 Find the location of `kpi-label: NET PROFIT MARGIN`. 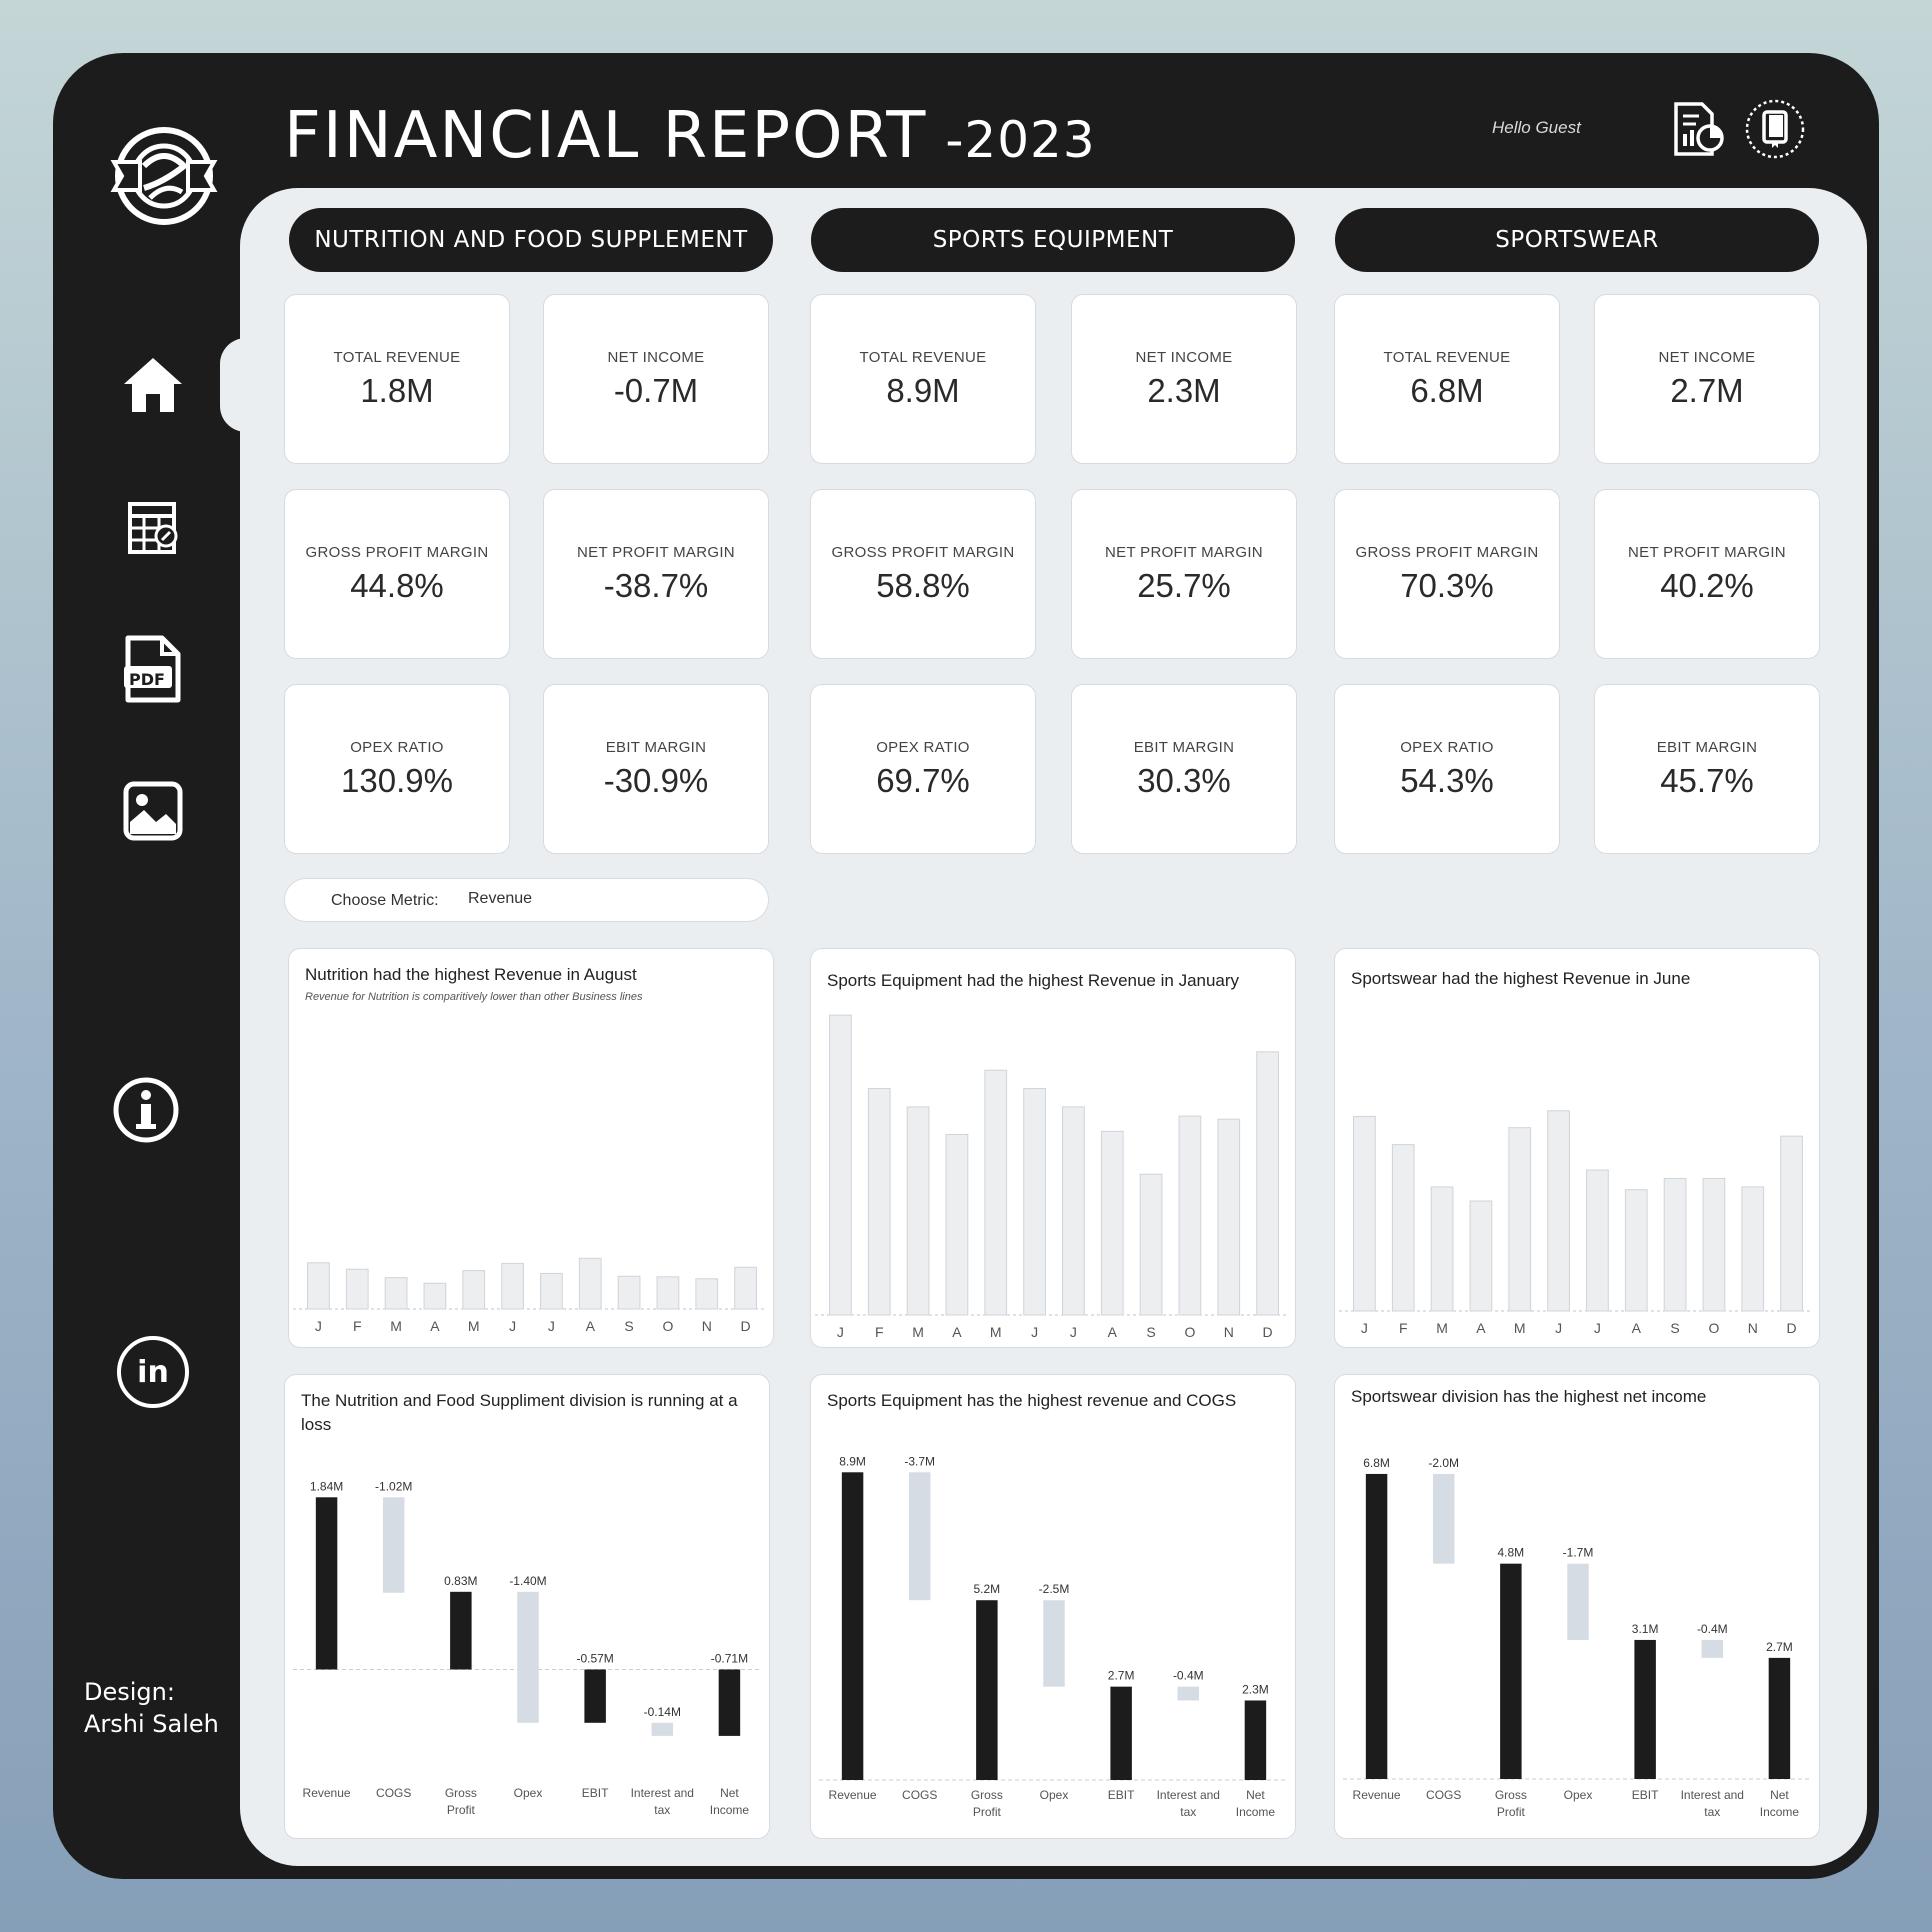

kpi-label: NET PROFIT MARGIN is located at coordinates (656, 552).